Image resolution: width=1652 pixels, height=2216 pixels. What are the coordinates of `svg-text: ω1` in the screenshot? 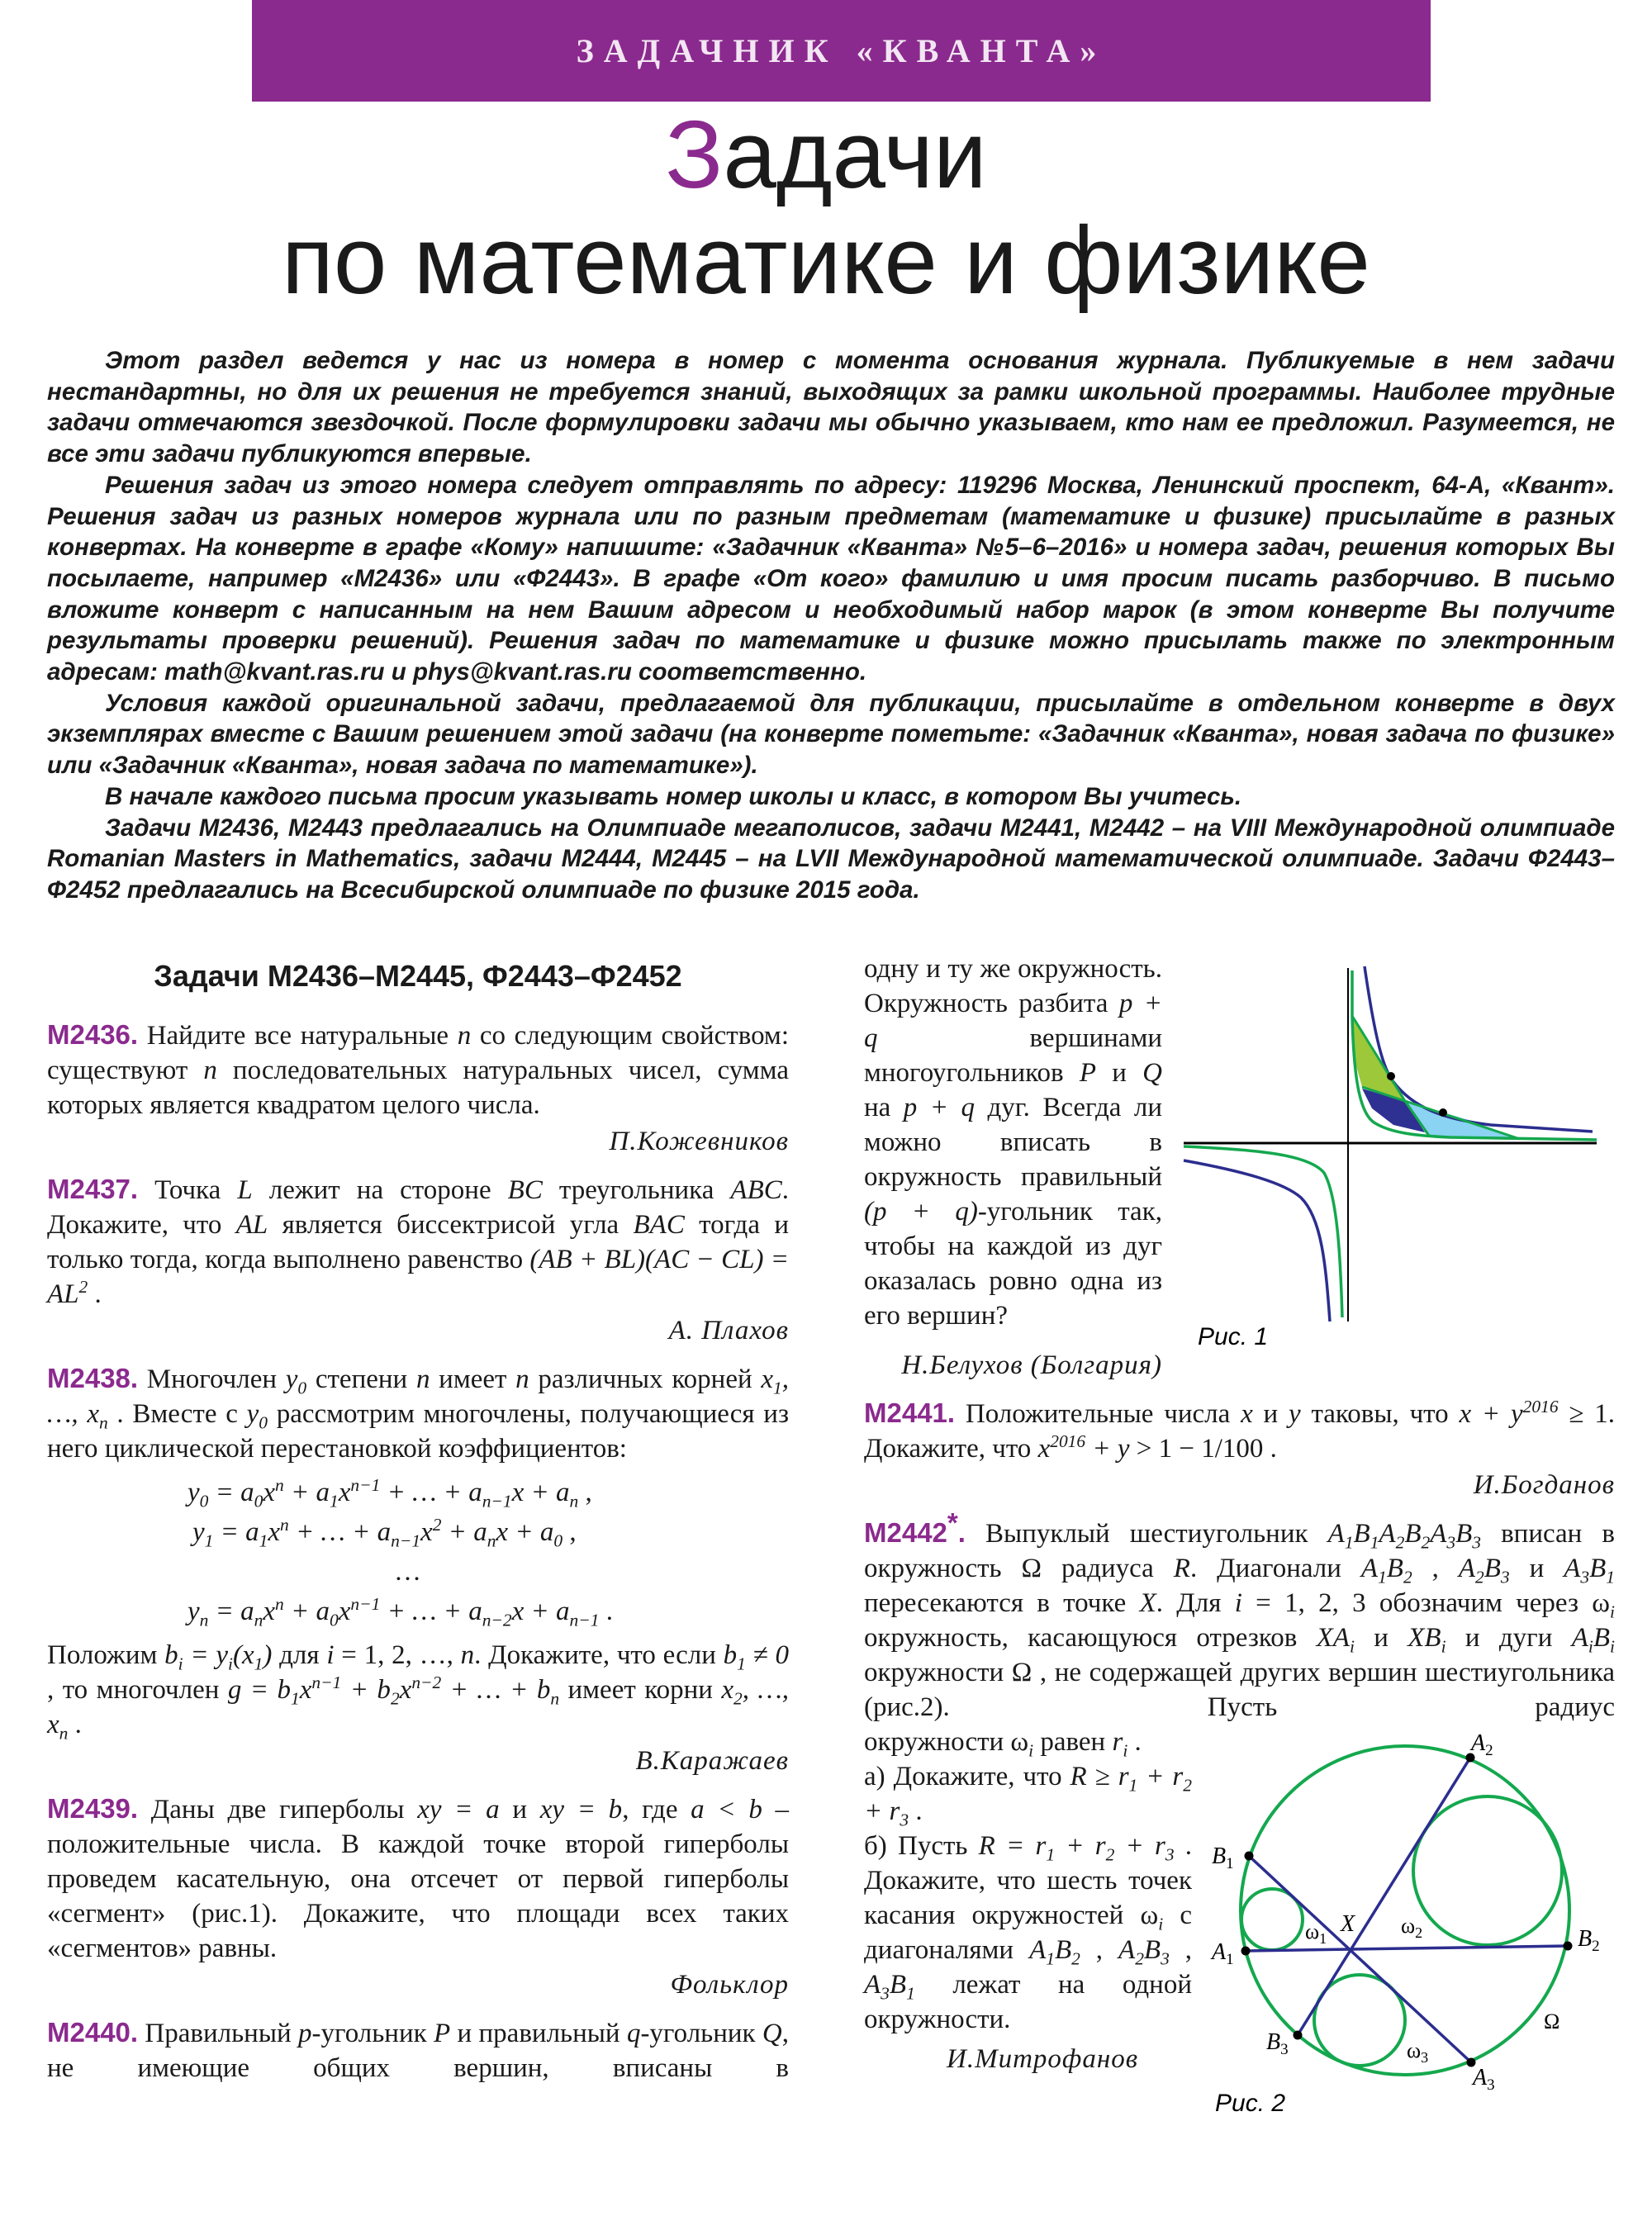 It's located at (1316, 1933).